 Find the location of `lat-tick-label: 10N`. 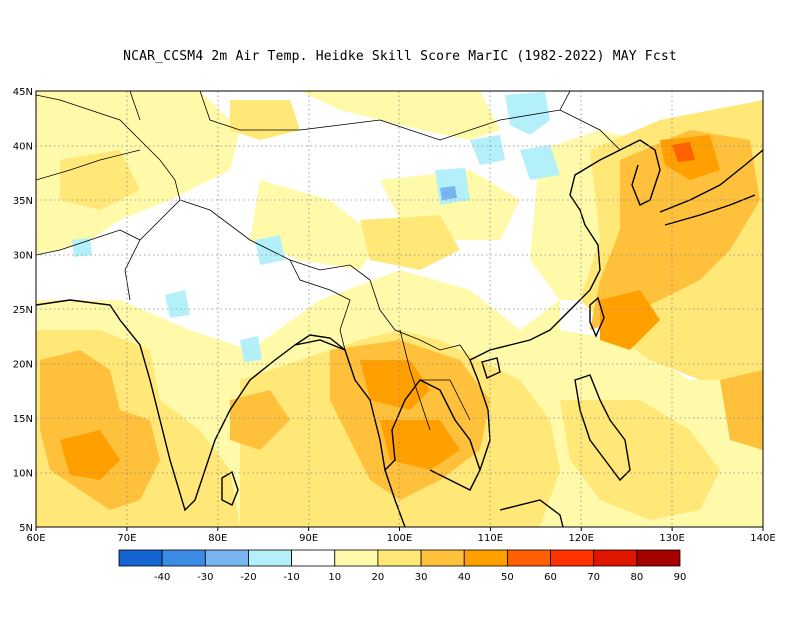

lat-tick-label: 10N is located at coordinates (23, 474).